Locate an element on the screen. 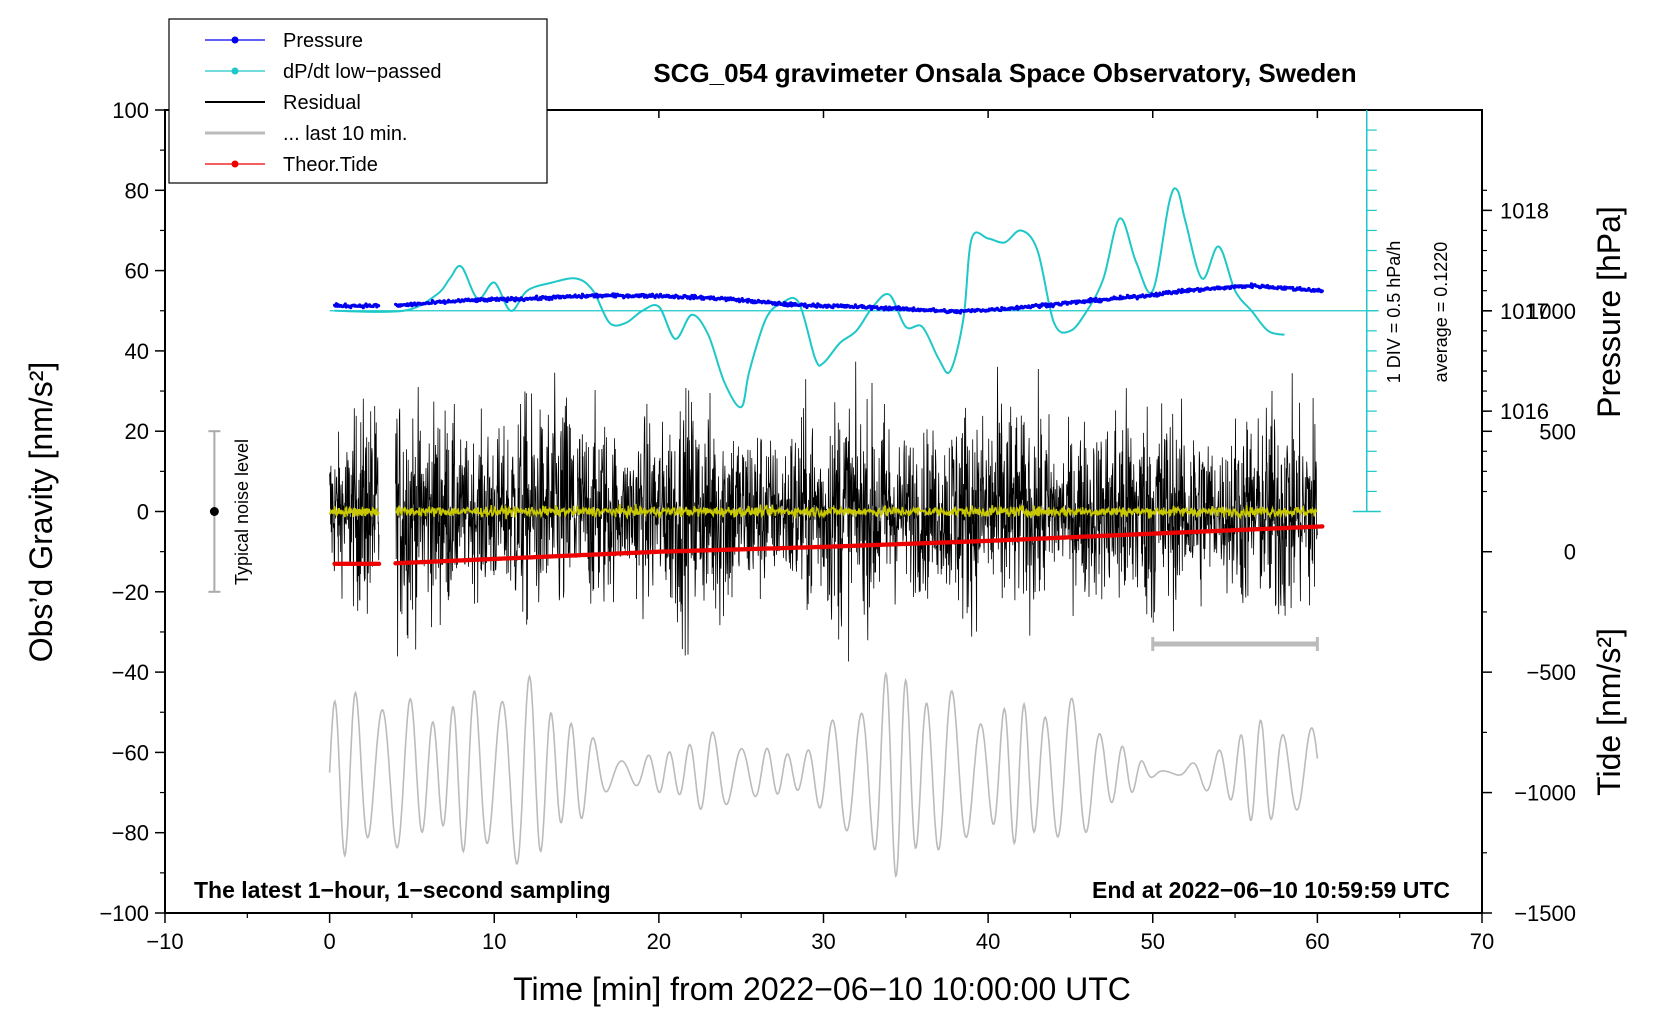 The image size is (1660, 1020). y-tick-label: −100 is located at coordinates (124, 913).